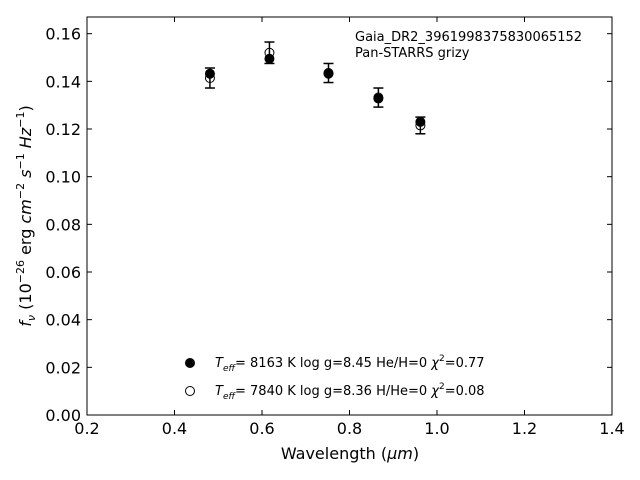 Image resolution: width=640 pixels, height=480 pixels. What do you see at coordinates (261, 428) in the screenshot?
I see `x-tick-label: 0.6` at bounding box center [261, 428].